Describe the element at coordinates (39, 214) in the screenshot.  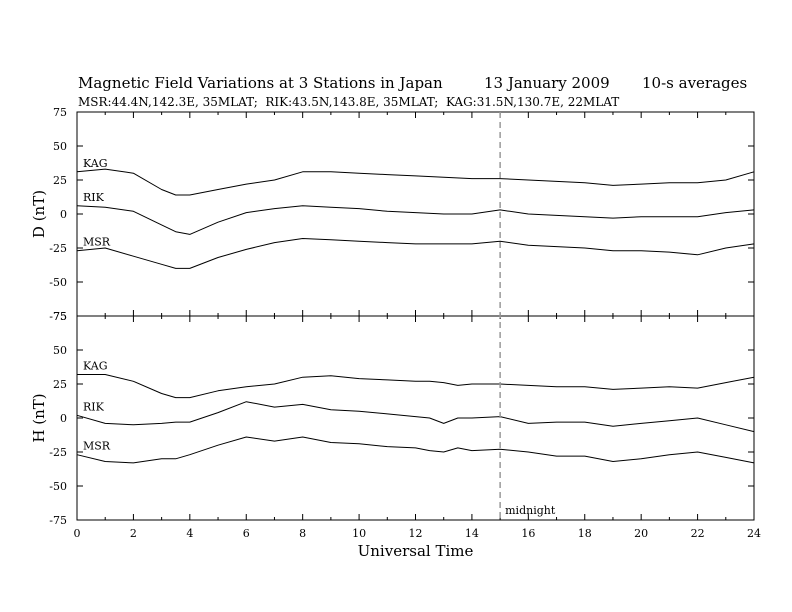
I see `d-axis-label: D (nT)` at that location.